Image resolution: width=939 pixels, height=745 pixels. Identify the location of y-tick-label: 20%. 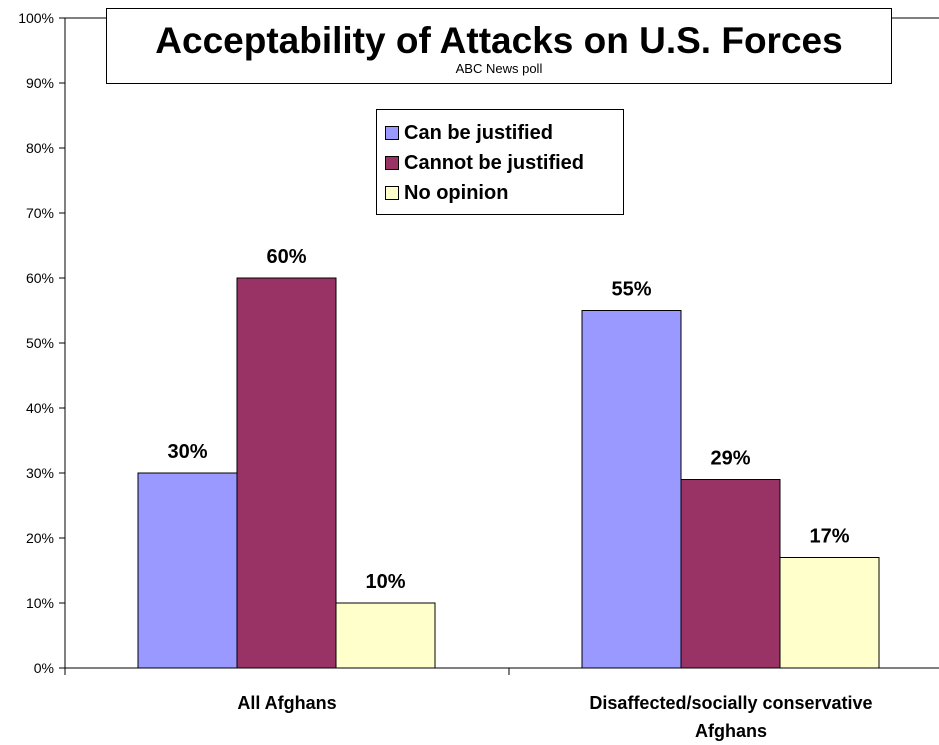
(40, 538).